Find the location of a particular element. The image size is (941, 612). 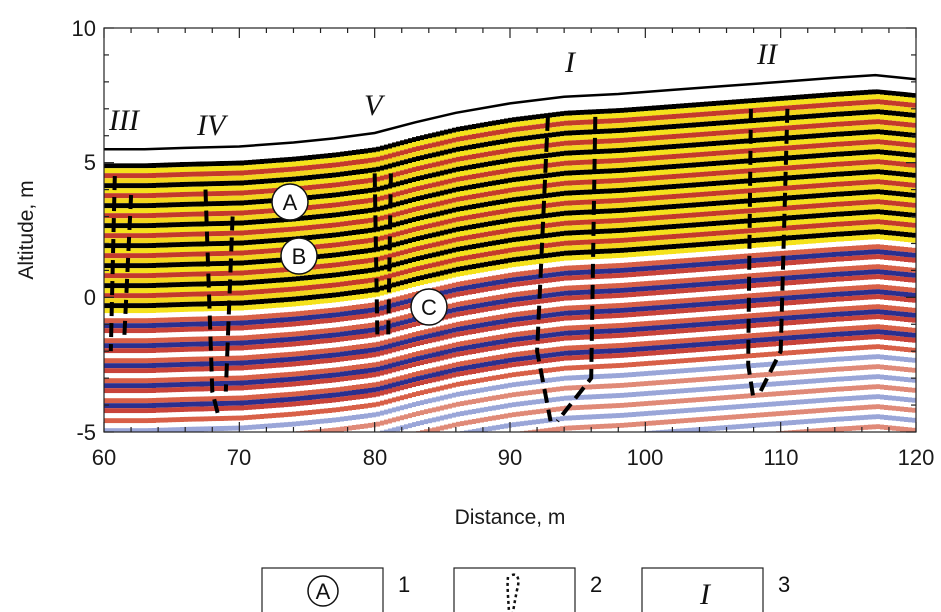

legend-item-3: I 3 is located at coordinates (715, 589).